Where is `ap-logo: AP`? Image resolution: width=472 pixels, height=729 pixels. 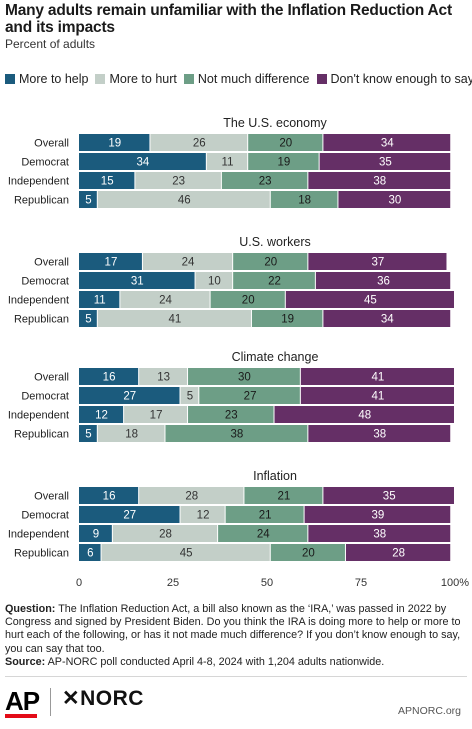
ap-logo: AP is located at coordinates (22, 701).